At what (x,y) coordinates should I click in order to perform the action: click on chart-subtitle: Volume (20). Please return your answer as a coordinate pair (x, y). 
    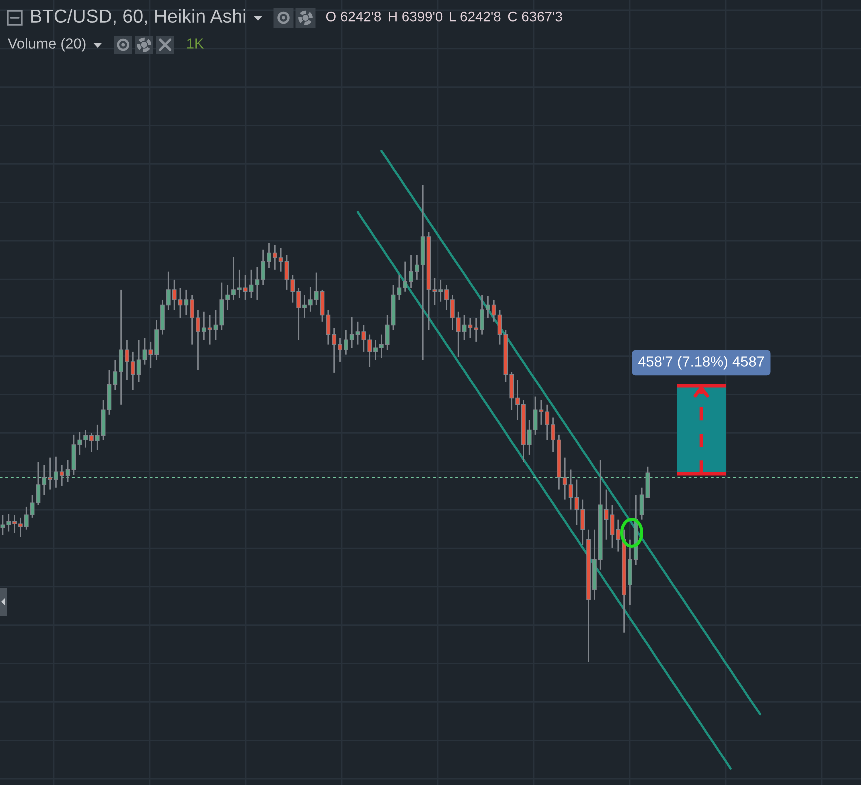
    Looking at the image, I should click on (47, 45).